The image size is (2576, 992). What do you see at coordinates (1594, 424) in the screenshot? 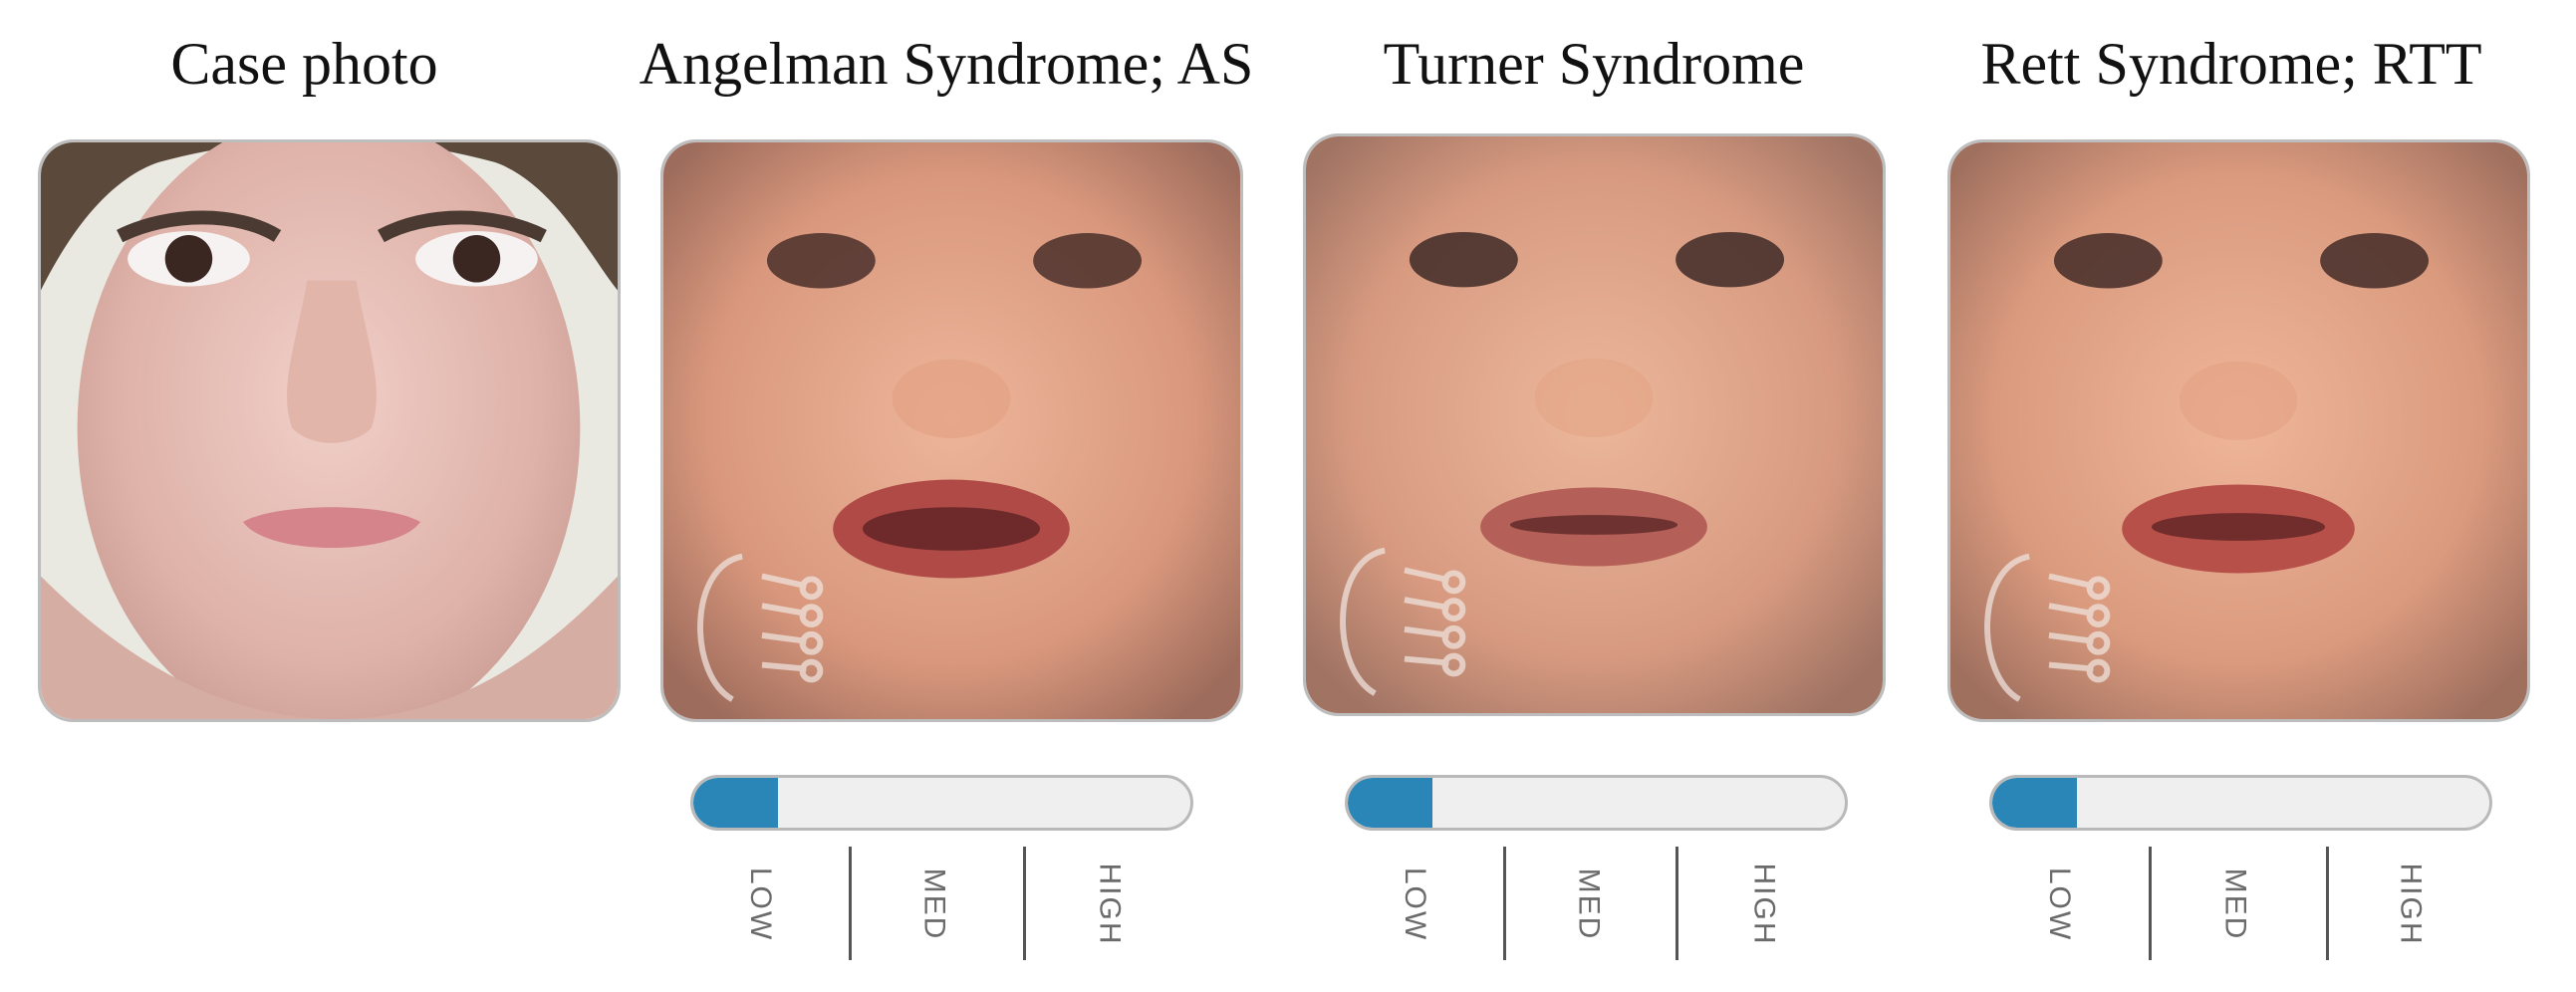
I see `gestalt-composite-turner` at bounding box center [1594, 424].